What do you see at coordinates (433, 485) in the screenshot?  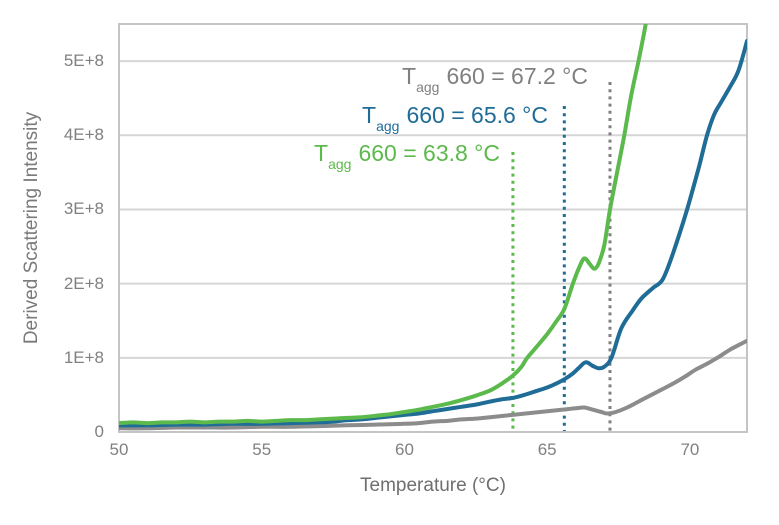 I see `x-axis-title: Temperature (°C)` at bounding box center [433, 485].